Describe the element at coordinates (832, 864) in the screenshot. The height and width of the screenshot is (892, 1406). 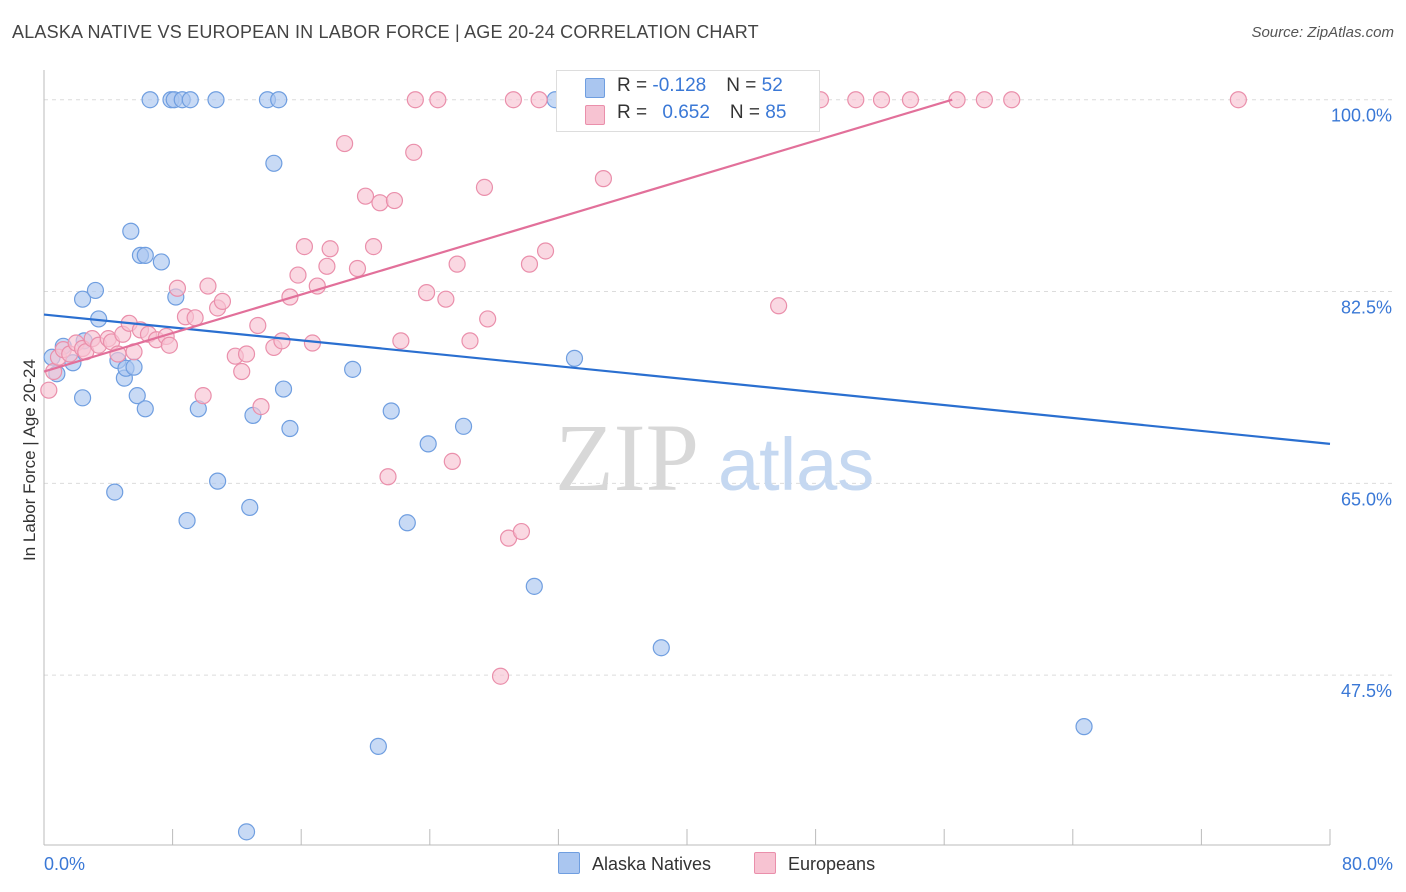
I see `europeans-legend-label: Europeans` at that location.